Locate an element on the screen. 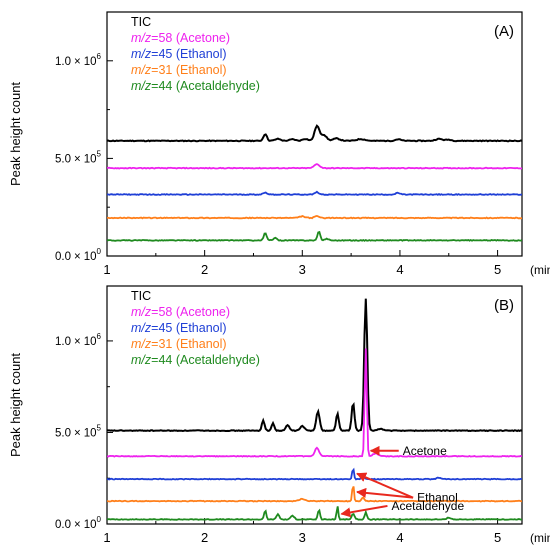  panel-label: (A) is located at coordinates (504, 31).